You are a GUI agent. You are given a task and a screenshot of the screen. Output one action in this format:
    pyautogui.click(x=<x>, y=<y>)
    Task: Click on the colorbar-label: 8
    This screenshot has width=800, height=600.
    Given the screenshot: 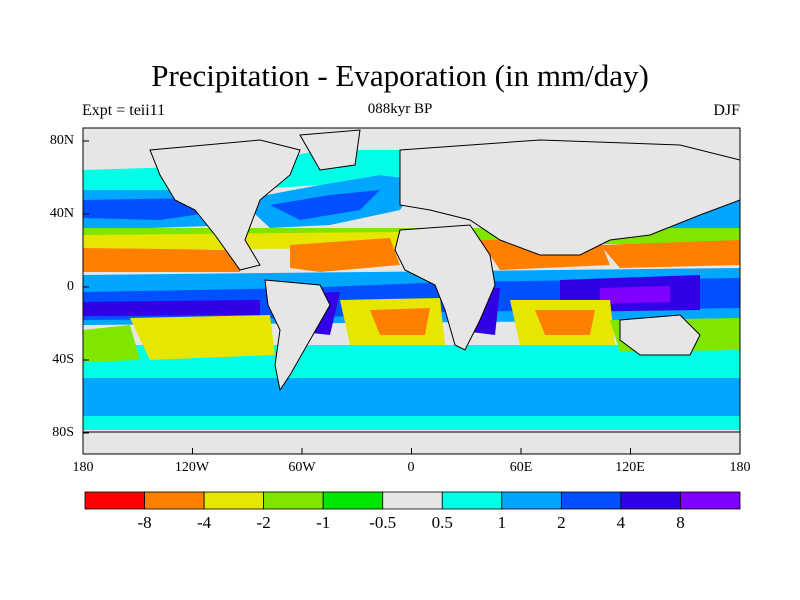 What is the action you would take?
    pyautogui.click(x=680, y=522)
    